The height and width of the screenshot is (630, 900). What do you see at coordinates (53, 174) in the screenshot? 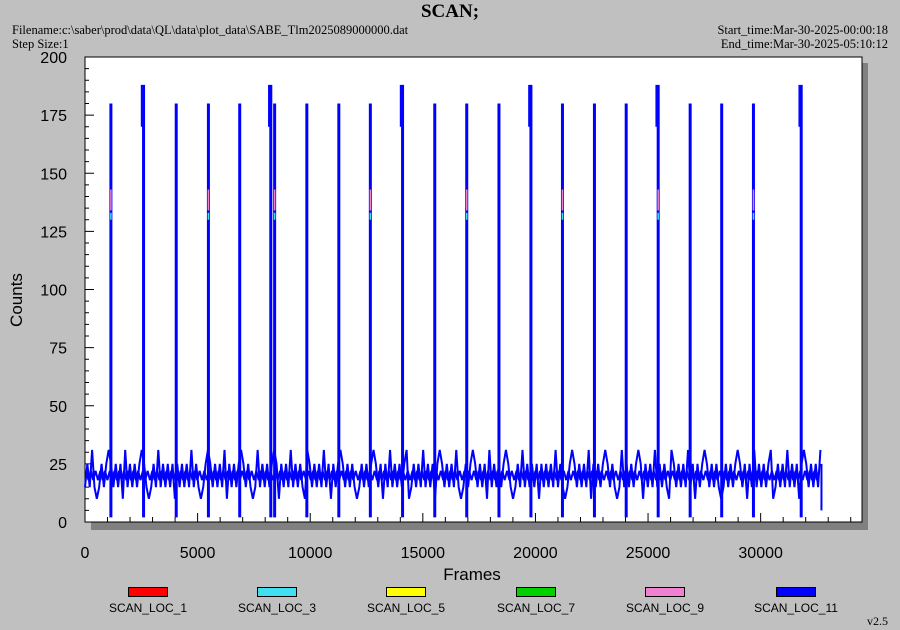
I see `y-tick-label: 150` at bounding box center [53, 174].